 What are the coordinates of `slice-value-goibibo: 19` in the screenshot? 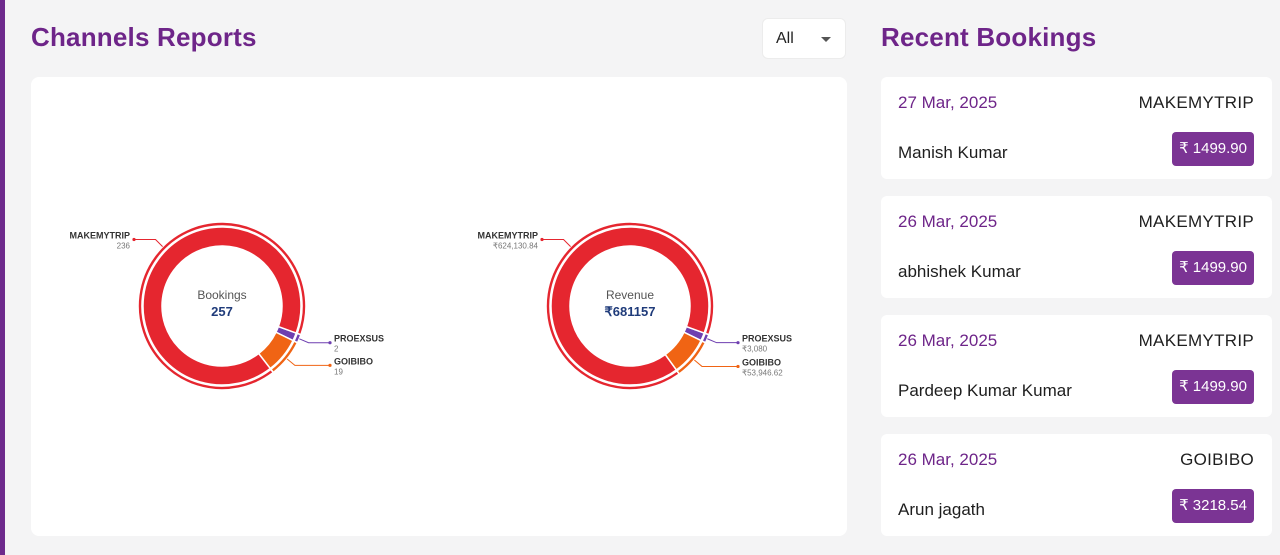 It's located at (338, 371).